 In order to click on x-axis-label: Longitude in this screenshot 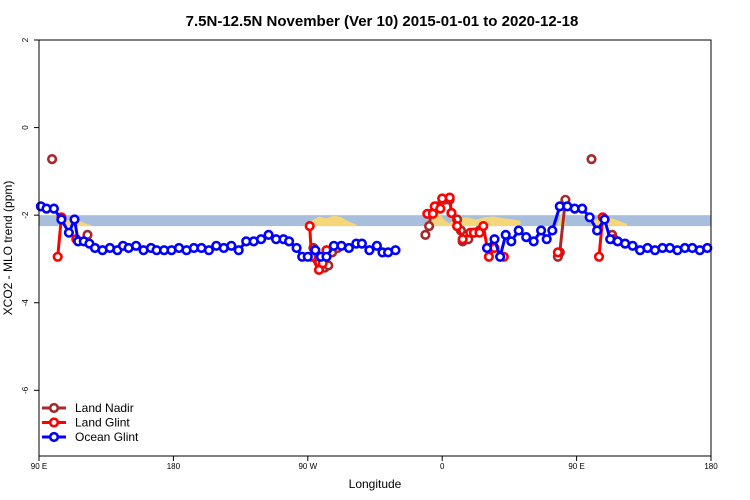, I will do `click(375, 484)`.